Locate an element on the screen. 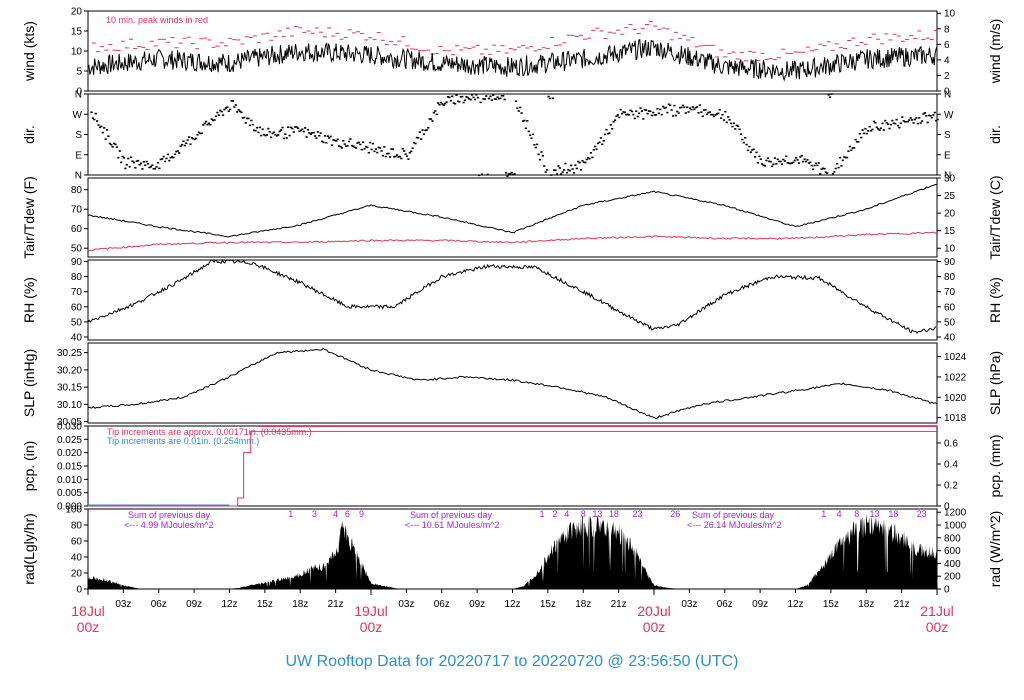 The width and height of the screenshot is (1024, 700). uv-index-label: 4 is located at coordinates (566, 514).